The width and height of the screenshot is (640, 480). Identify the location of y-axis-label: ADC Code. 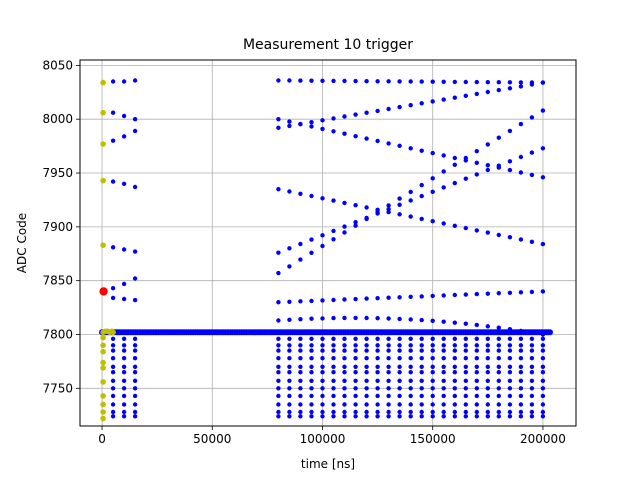
(22, 243).